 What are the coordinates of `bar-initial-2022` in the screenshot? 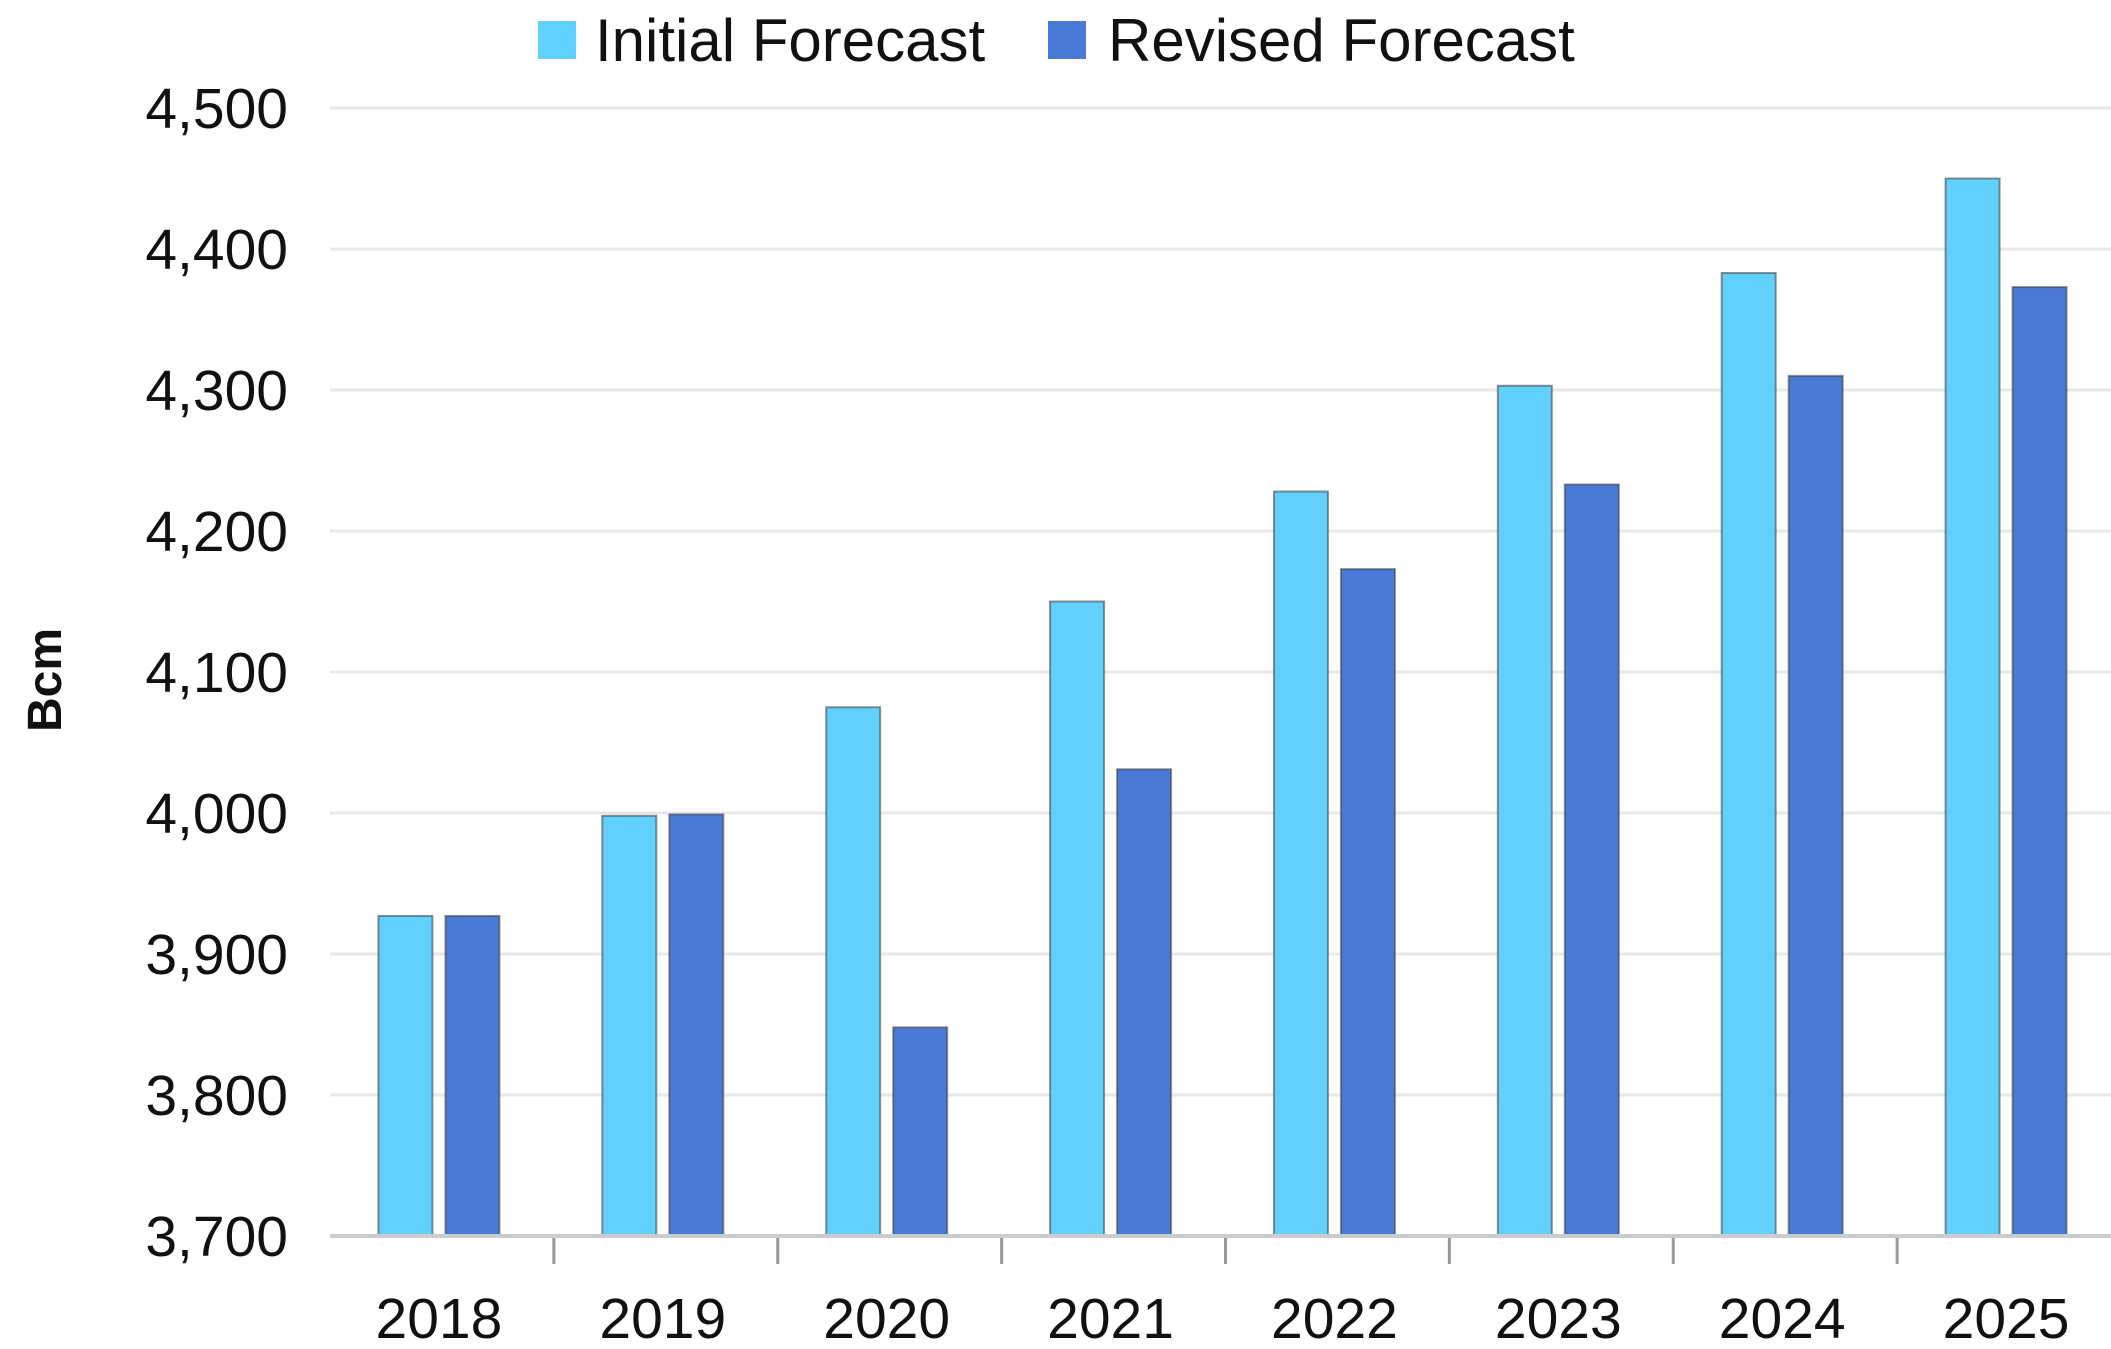 It's located at (1300, 863).